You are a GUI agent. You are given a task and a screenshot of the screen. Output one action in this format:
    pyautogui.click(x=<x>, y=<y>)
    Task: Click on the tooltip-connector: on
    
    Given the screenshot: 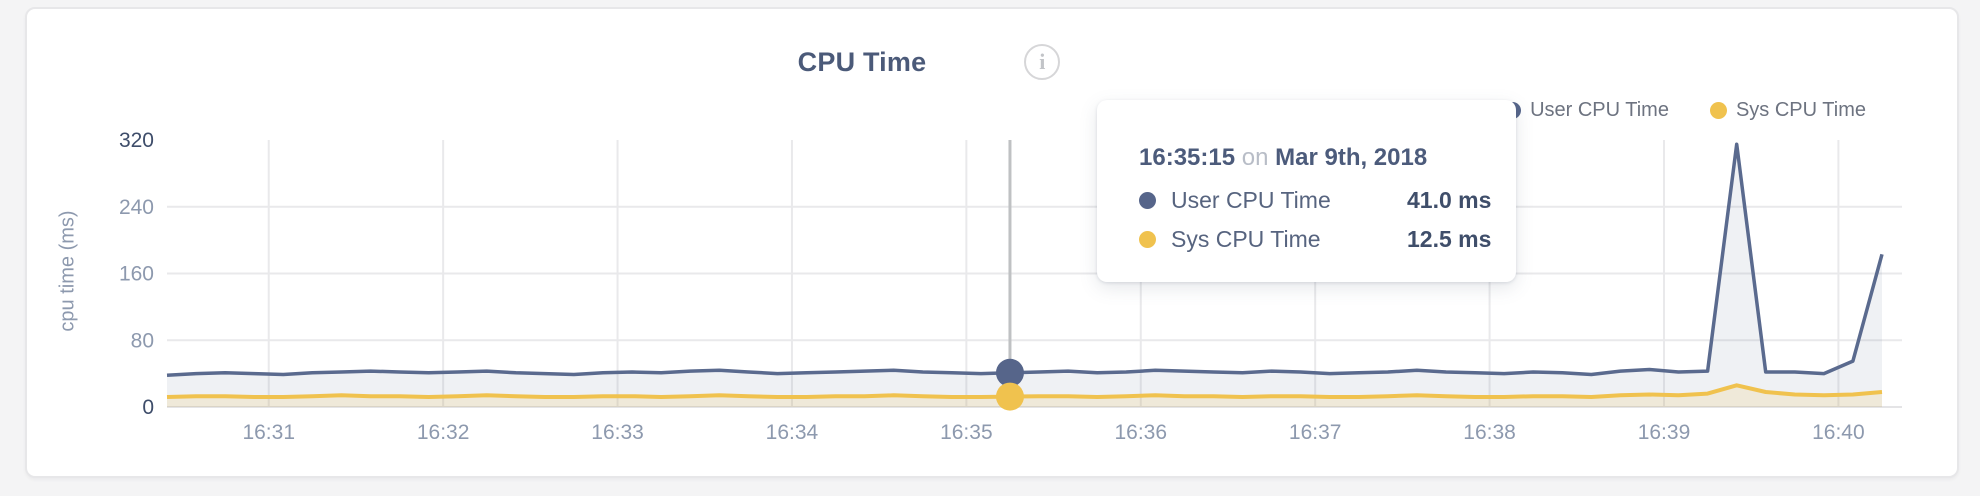 What is the action you would take?
    pyautogui.click(x=1255, y=157)
    